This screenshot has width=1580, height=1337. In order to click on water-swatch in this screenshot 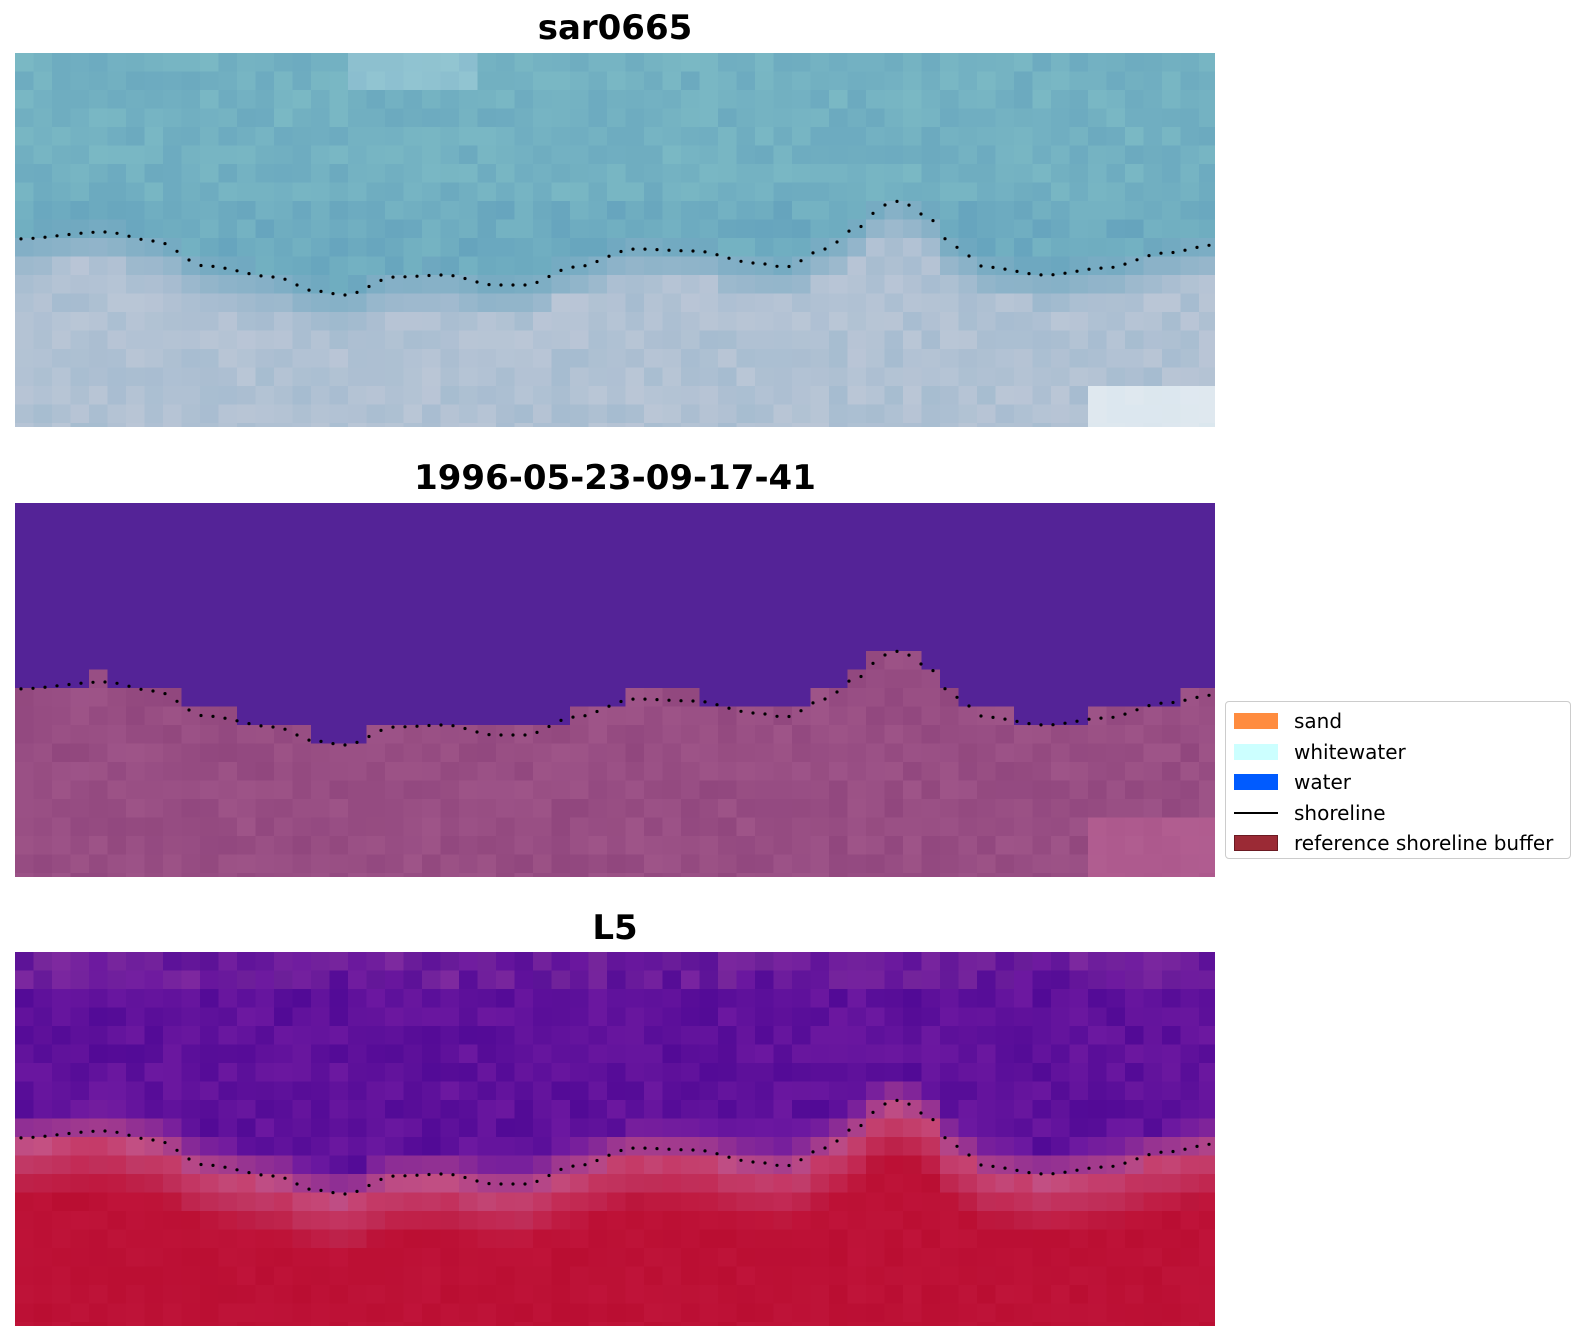, I will do `click(1256, 782)`.